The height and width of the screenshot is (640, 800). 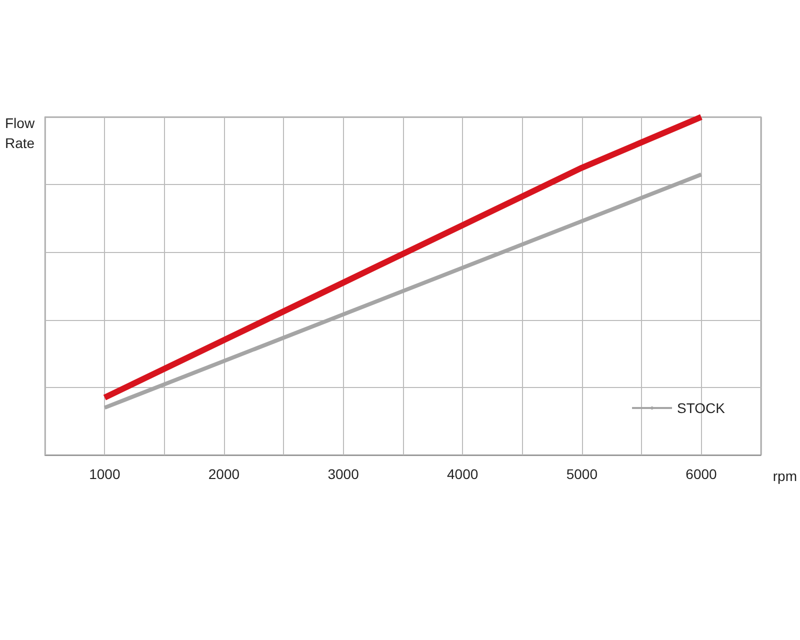 I want to click on x-tick-label: 6000, so click(x=702, y=474).